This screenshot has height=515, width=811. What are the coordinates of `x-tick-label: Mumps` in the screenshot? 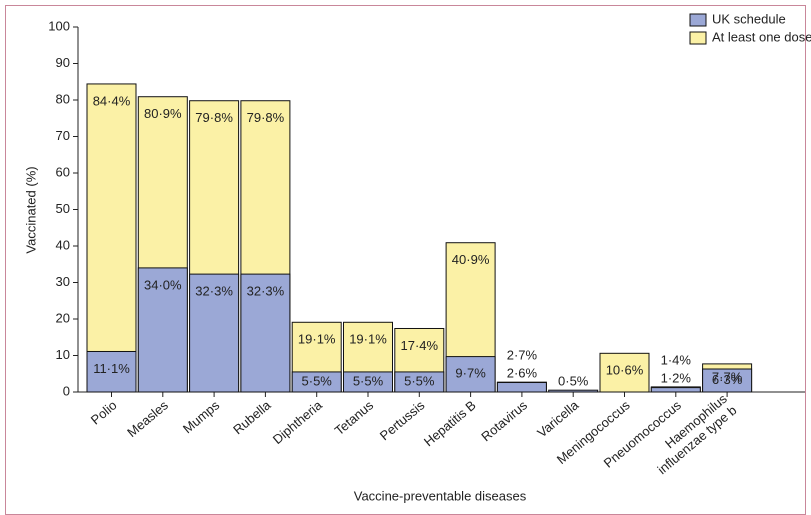 It's located at (201, 416).